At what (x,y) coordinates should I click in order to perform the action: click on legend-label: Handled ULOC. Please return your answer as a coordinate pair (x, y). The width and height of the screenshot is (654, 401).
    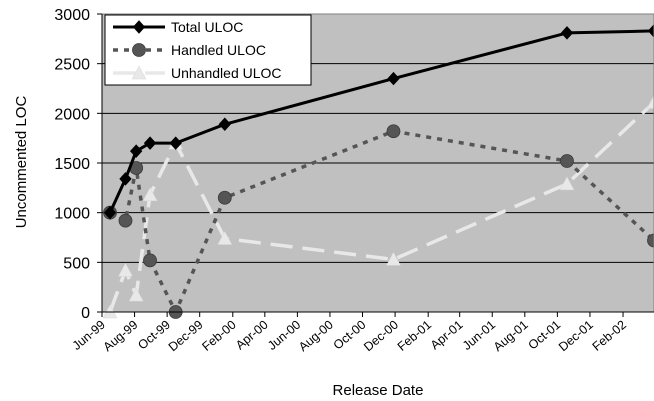
    Looking at the image, I should click on (218, 50).